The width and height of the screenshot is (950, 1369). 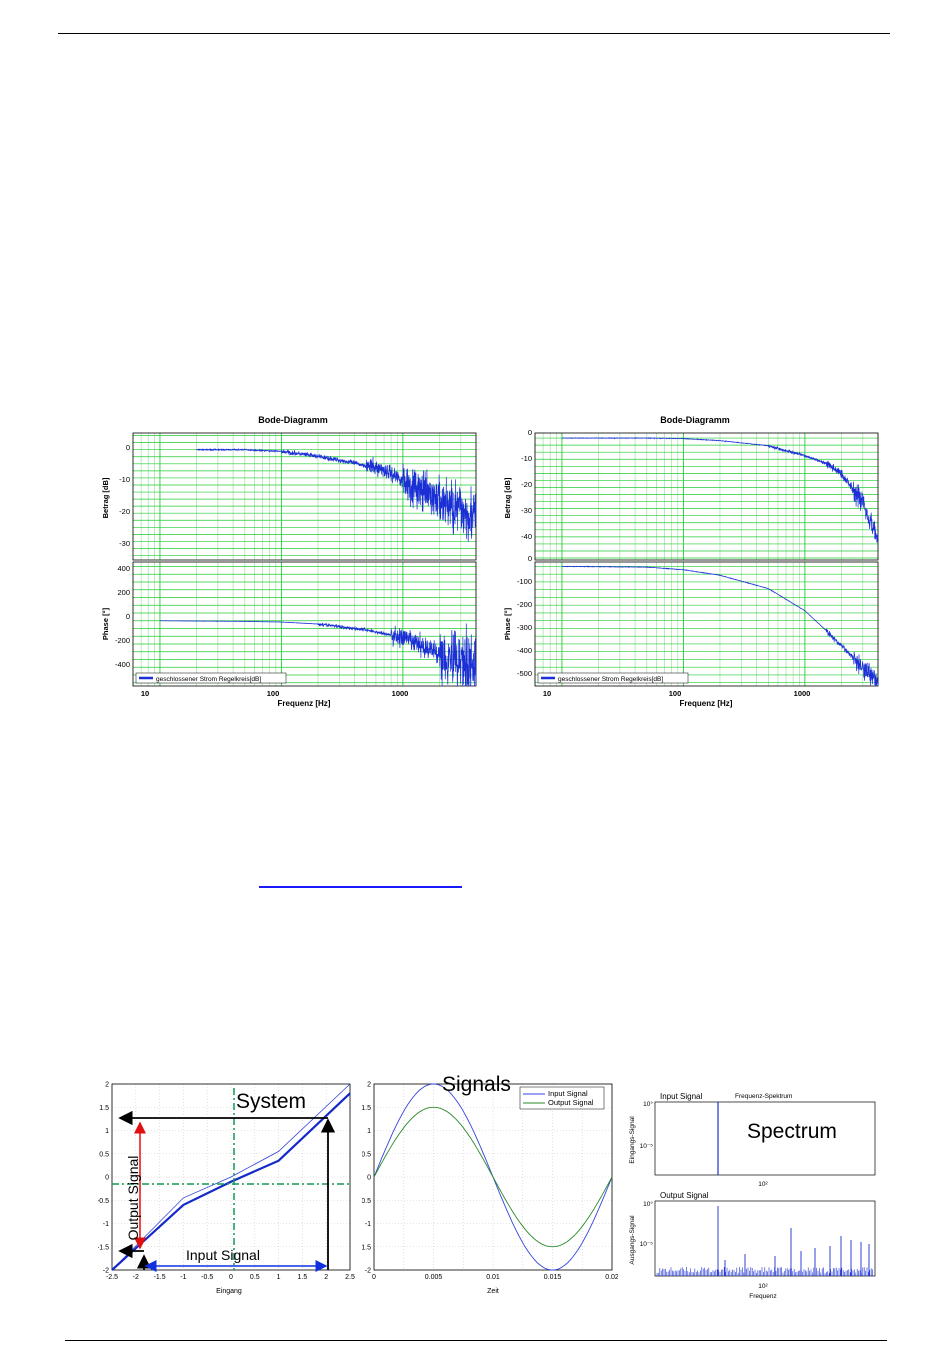 I want to click on system-x-label: Eingang, so click(x=229, y=1291).